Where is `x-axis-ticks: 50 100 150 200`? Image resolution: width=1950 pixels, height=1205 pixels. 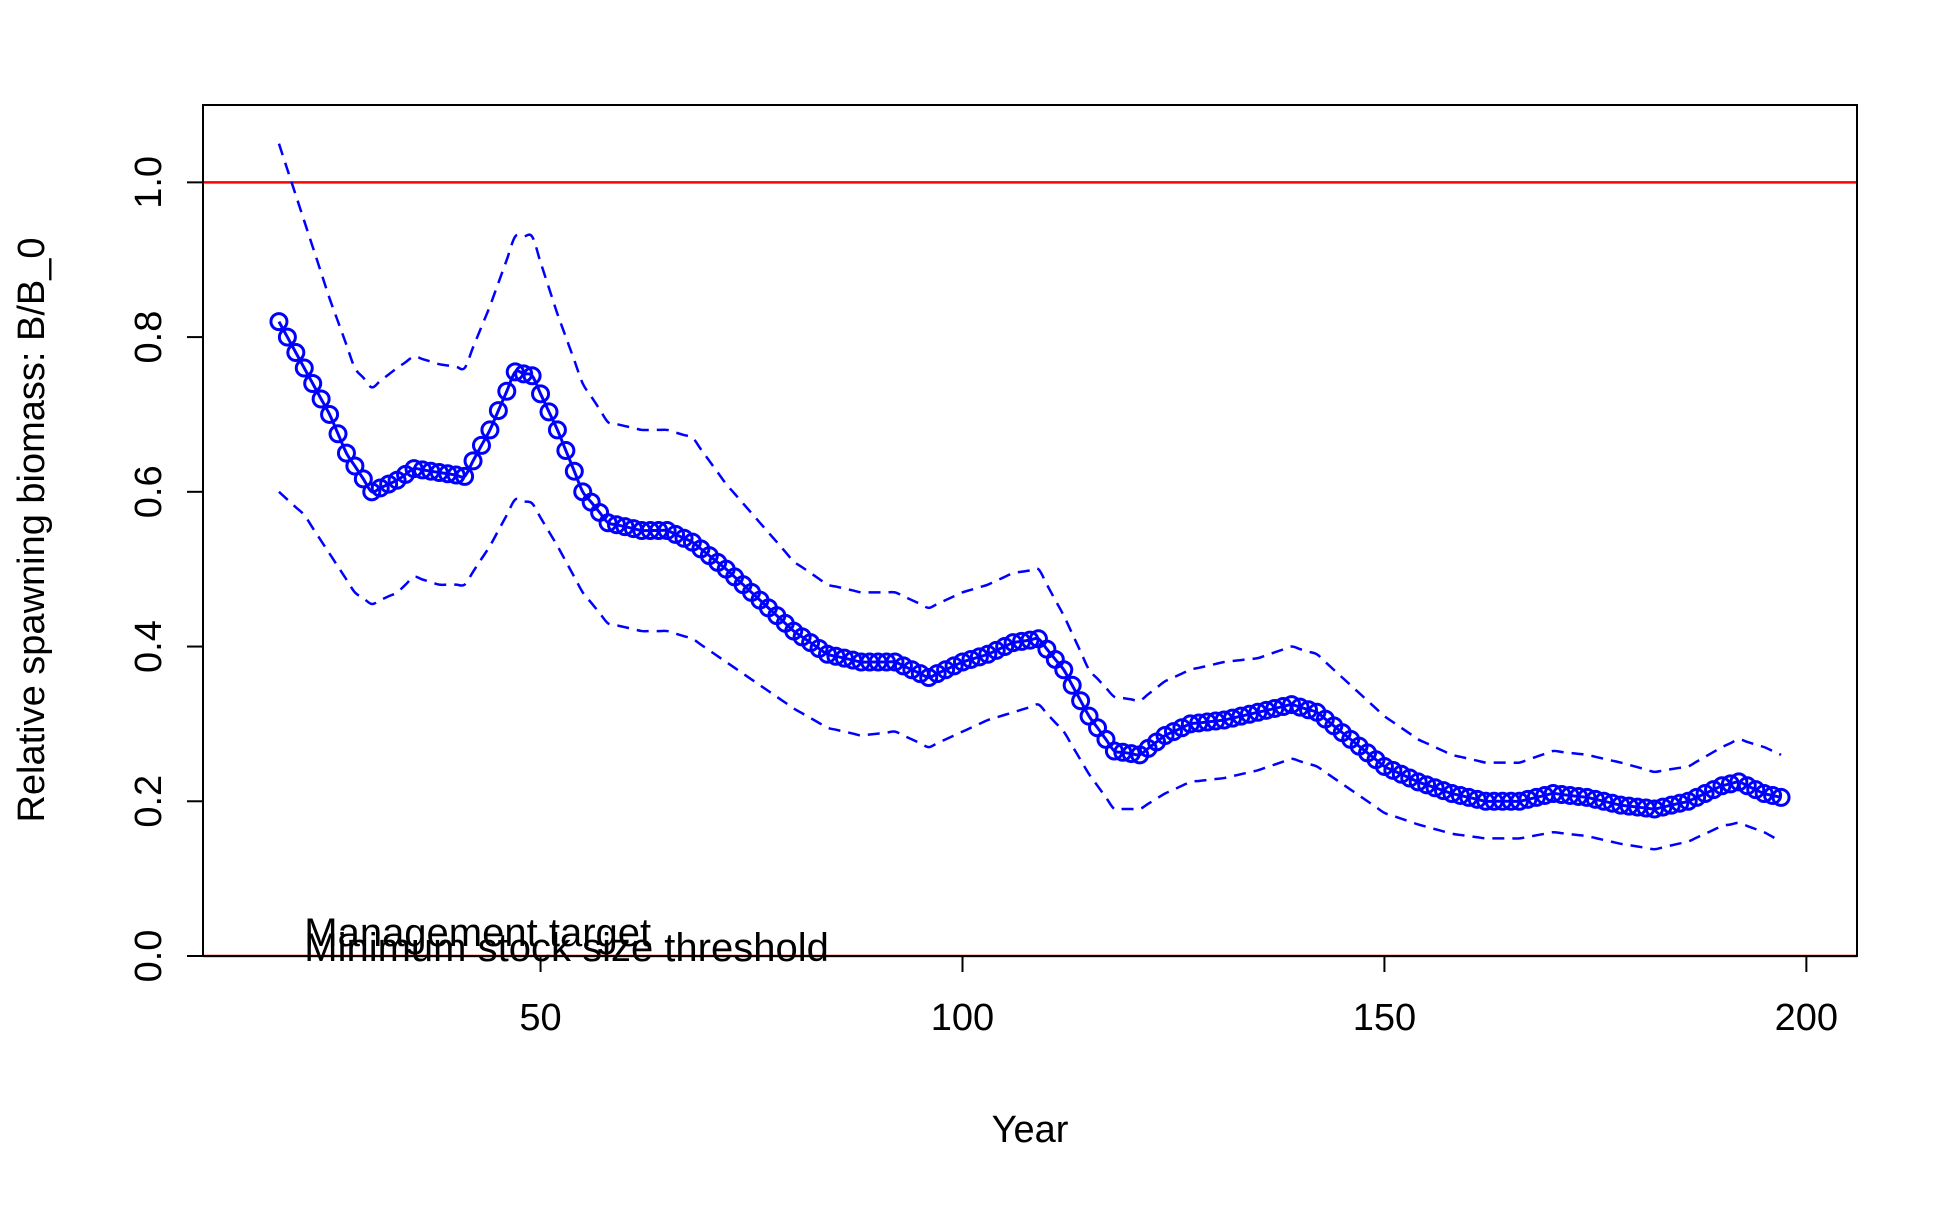
x-axis-ticks: 50 100 150 200 is located at coordinates (1178, 997).